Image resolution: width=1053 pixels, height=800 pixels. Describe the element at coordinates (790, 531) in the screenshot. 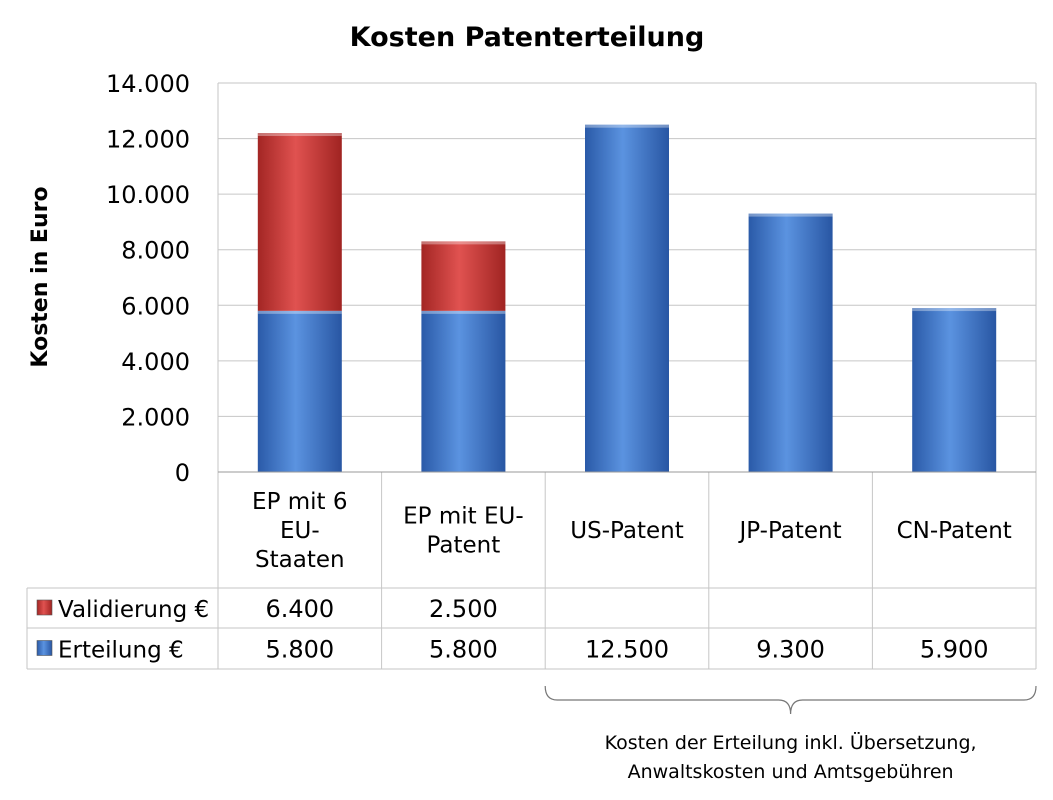

I see `category-label: JP-Patent` at that location.